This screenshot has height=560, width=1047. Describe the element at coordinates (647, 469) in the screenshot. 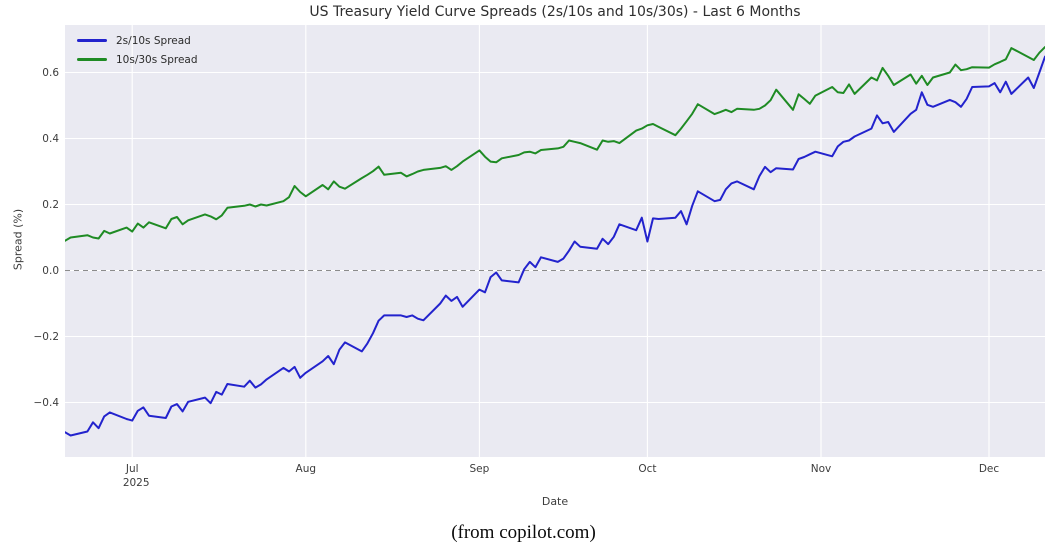

I see `x-tick-label: Oct` at that location.